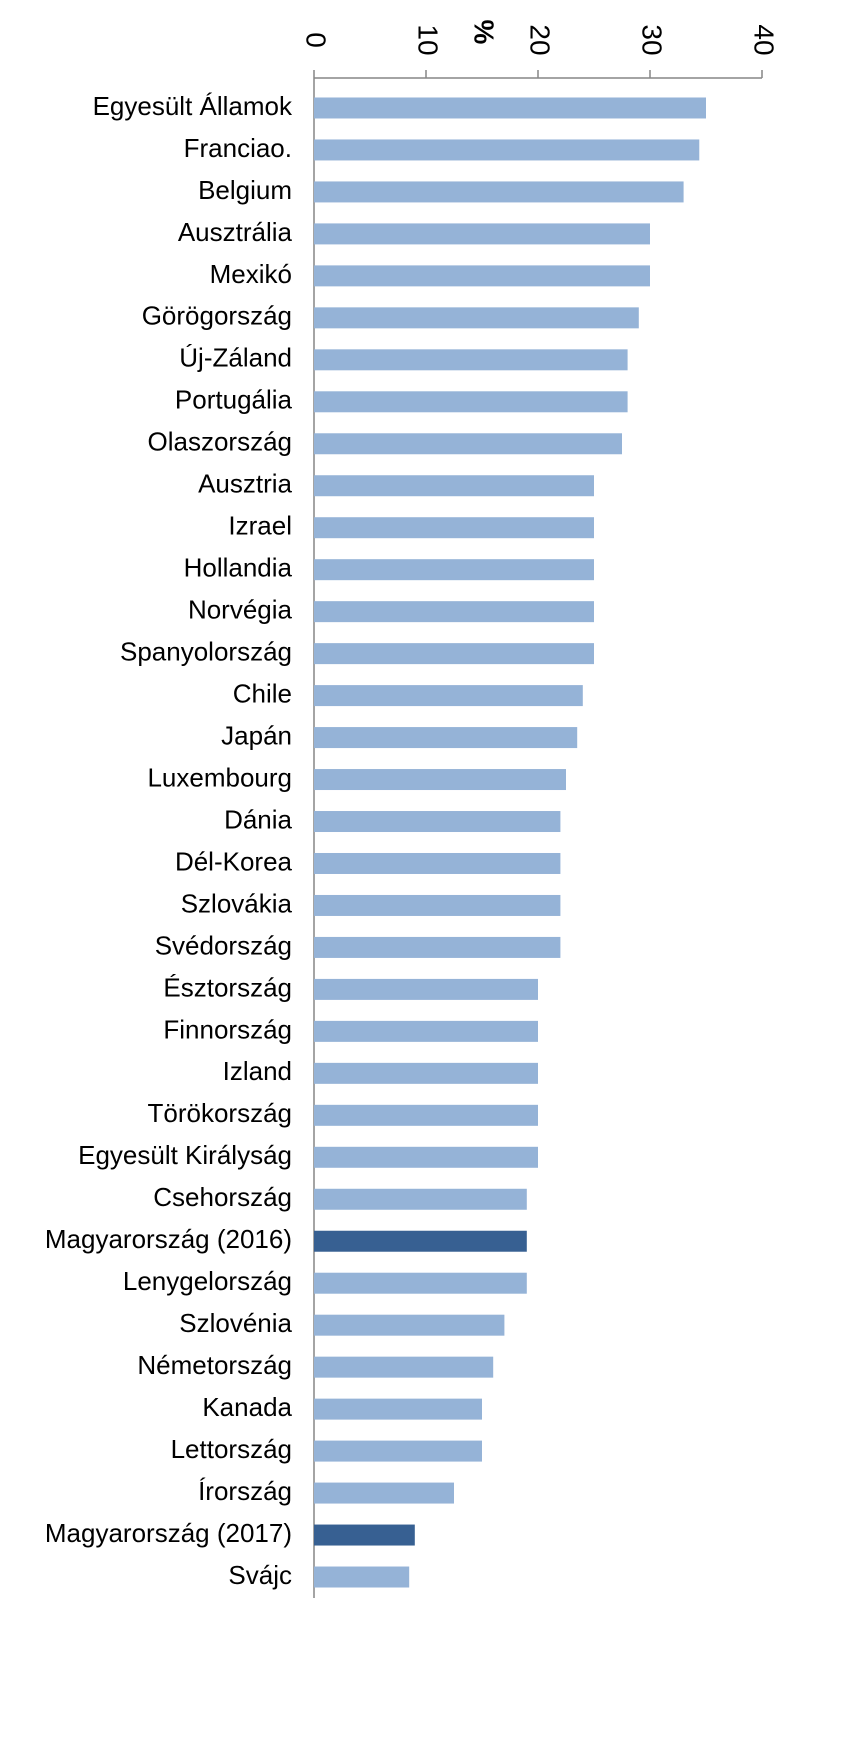 The image size is (867, 1742). Describe the element at coordinates (257, 1071) in the screenshot. I see `y-tick-label: Izland` at that location.